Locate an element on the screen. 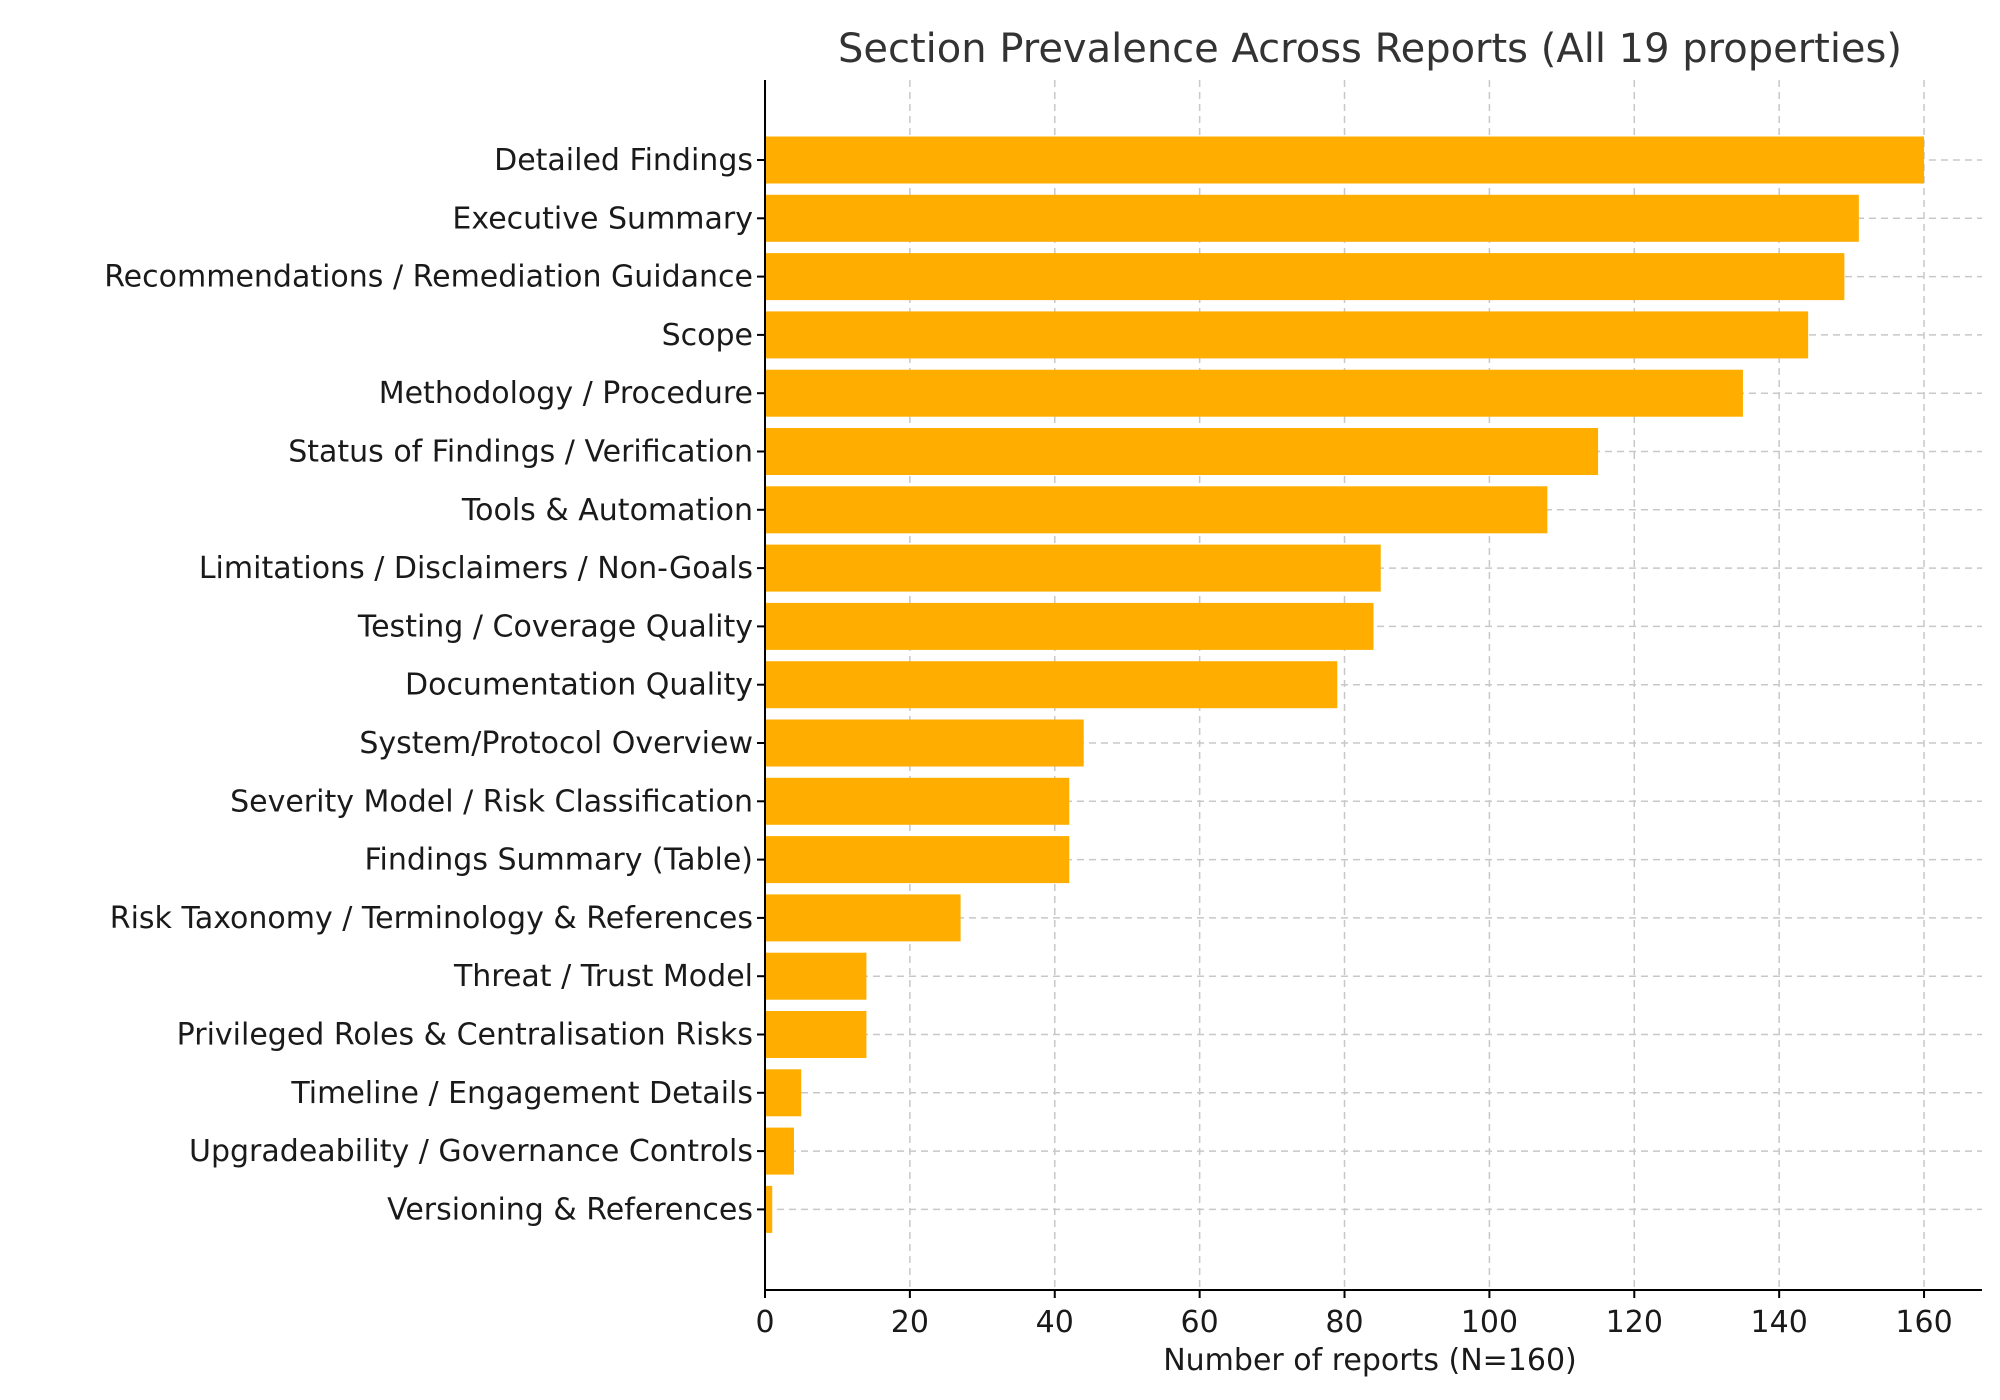 This screenshot has width=2000, height=1400. category-label: Detailed Findings is located at coordinates (623, 160).